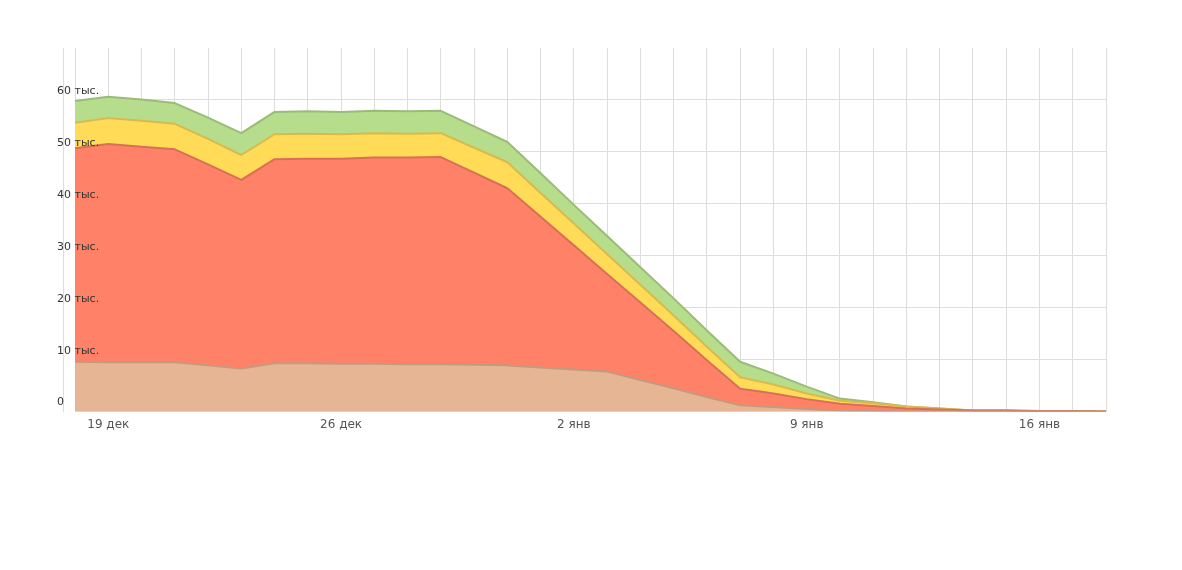  Describe the element at coordinates (78, 246) in the screenshot. I see `y-tick-label: 30 тыс.` at that location.